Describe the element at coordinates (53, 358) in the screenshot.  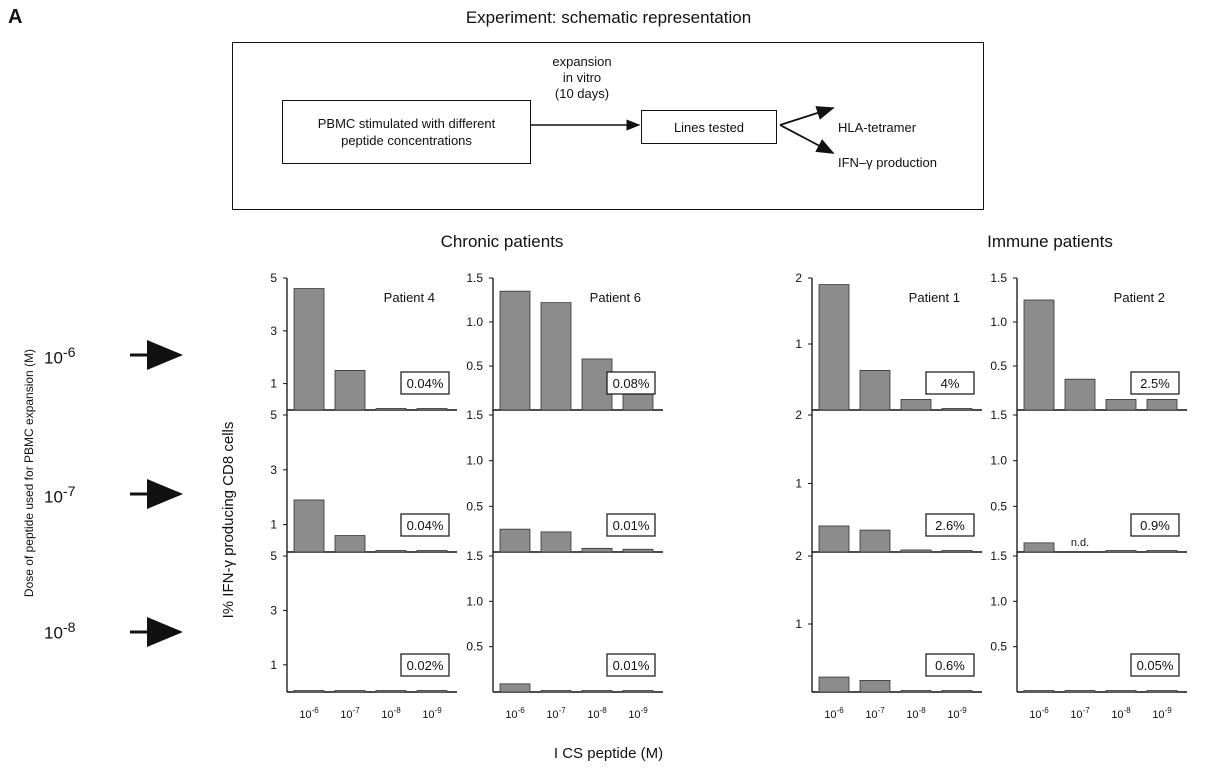
I see `dose-label-1-base: 10` at that location.